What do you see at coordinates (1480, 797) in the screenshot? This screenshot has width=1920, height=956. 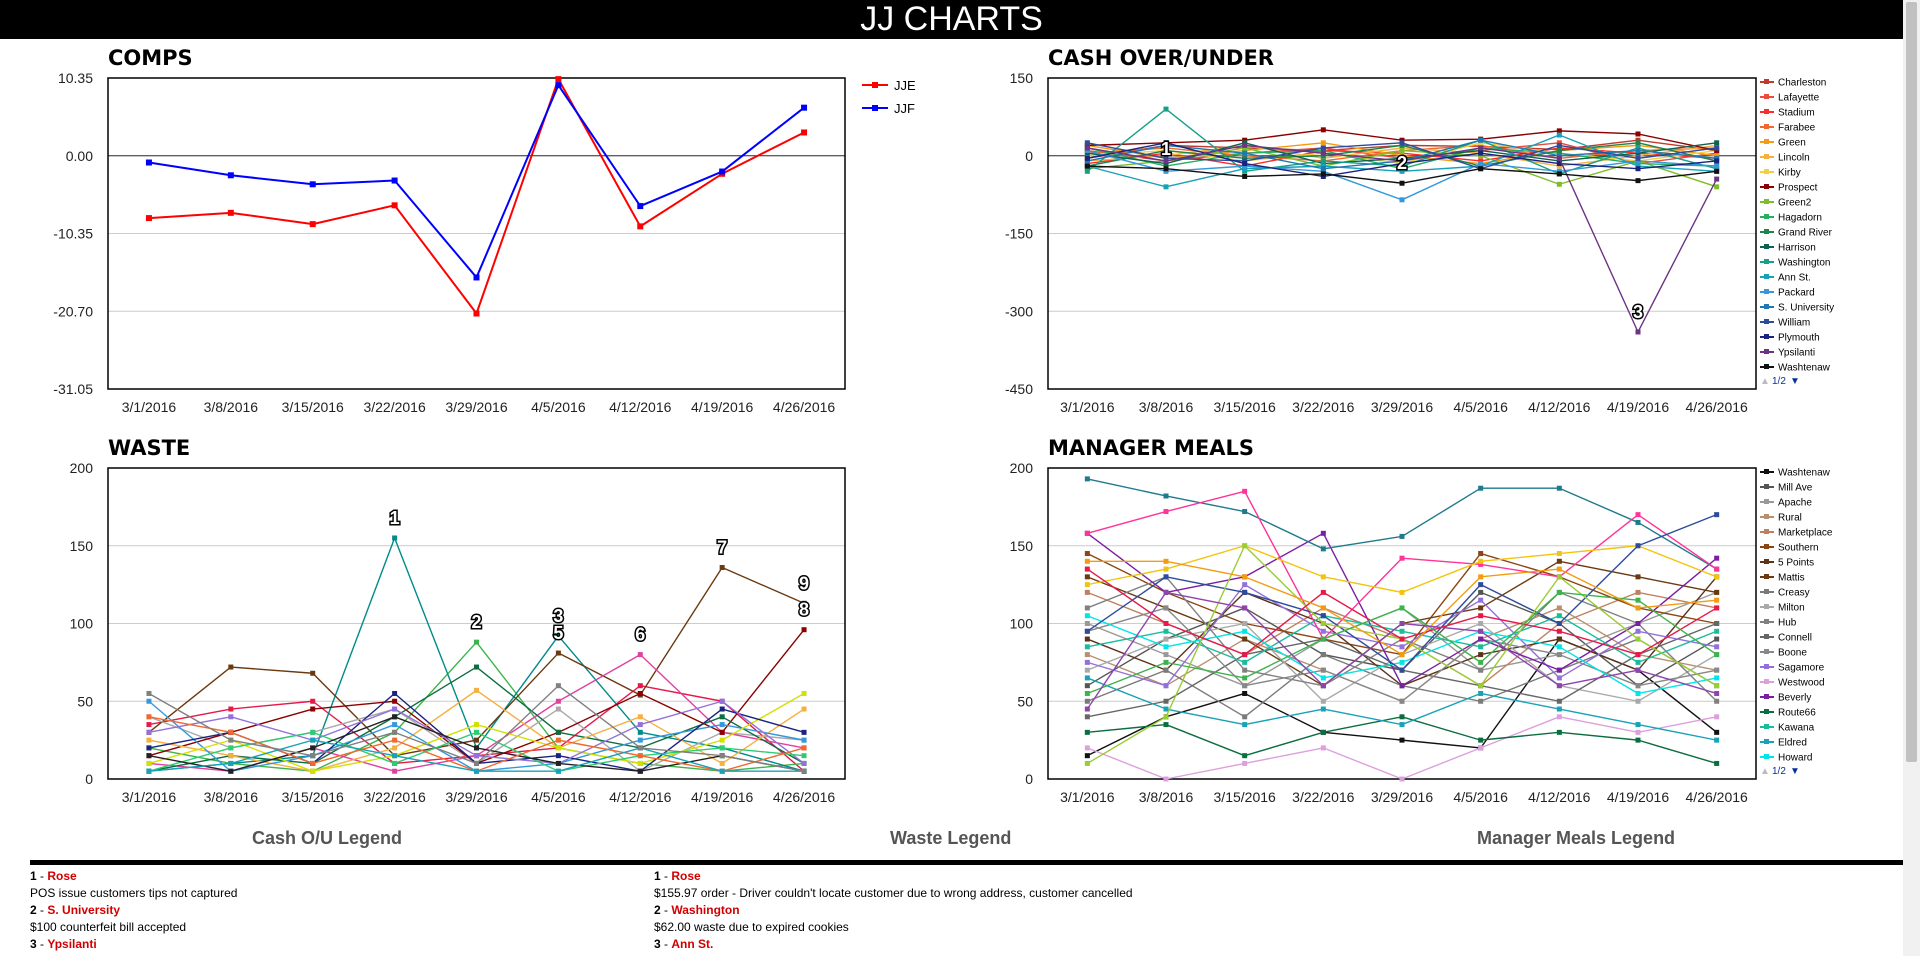 I see `x-tick-label: 4/5/2016` at bounding box center [1480, 797].